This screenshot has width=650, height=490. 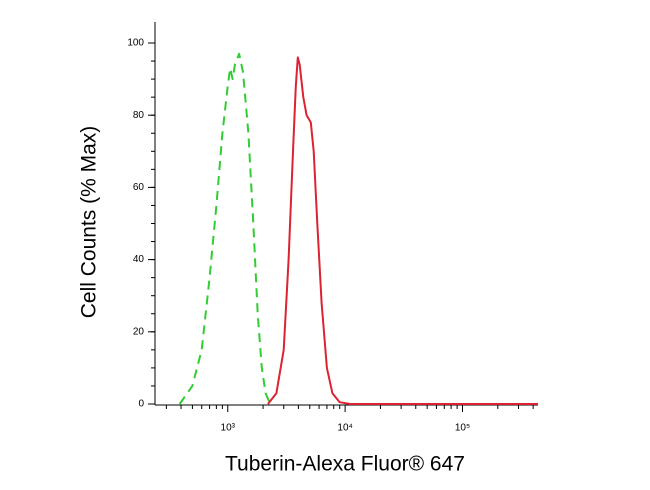 What do you see at coordinates (139, 115) in the screenshot?
I see `y-tick-label: 80` at bounding box center [139, 115].